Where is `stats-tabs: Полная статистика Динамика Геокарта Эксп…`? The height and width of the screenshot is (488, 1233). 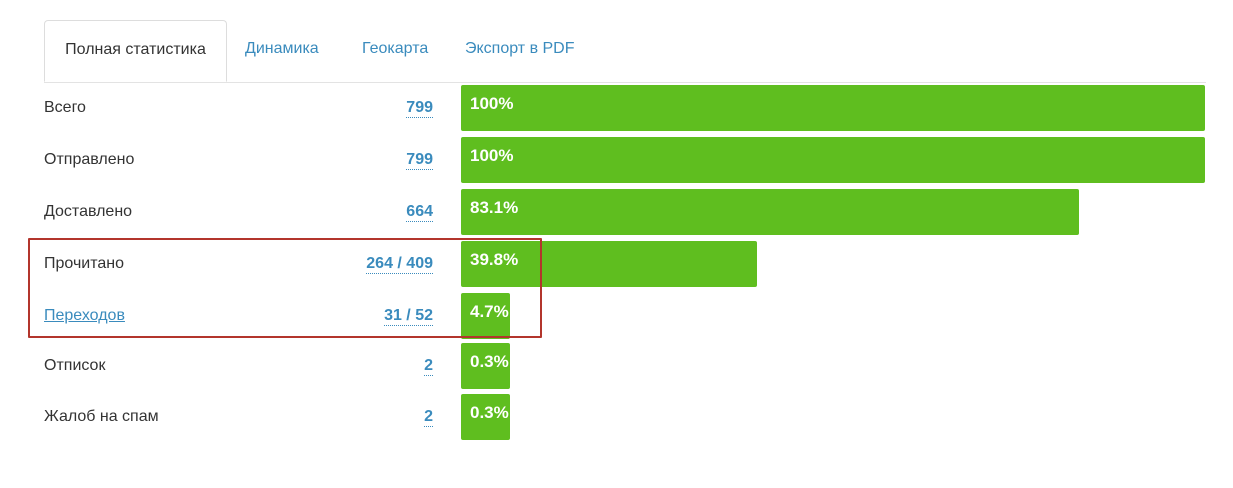
stats-tabs: Полная статистика Динамика Геокарта Эксп… is located at coordinates (625, 51).